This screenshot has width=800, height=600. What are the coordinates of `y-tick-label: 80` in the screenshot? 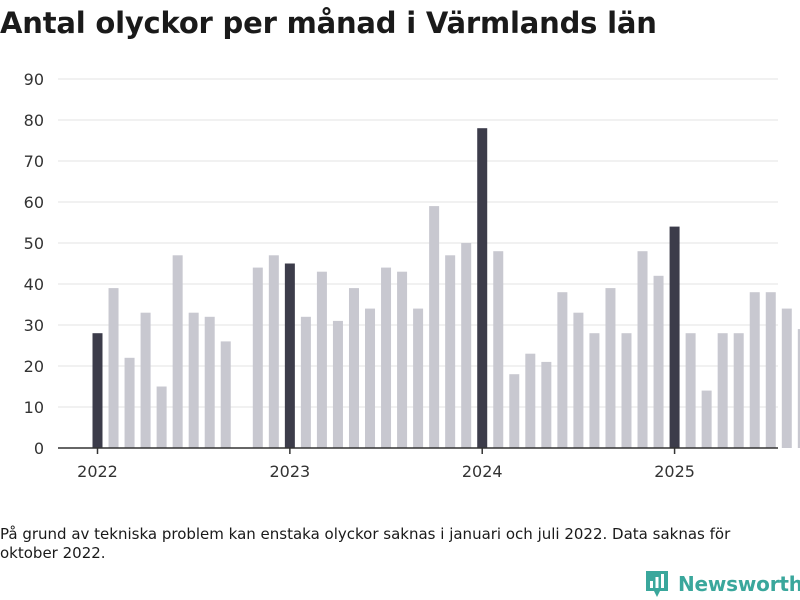 It's located at (34, 120).